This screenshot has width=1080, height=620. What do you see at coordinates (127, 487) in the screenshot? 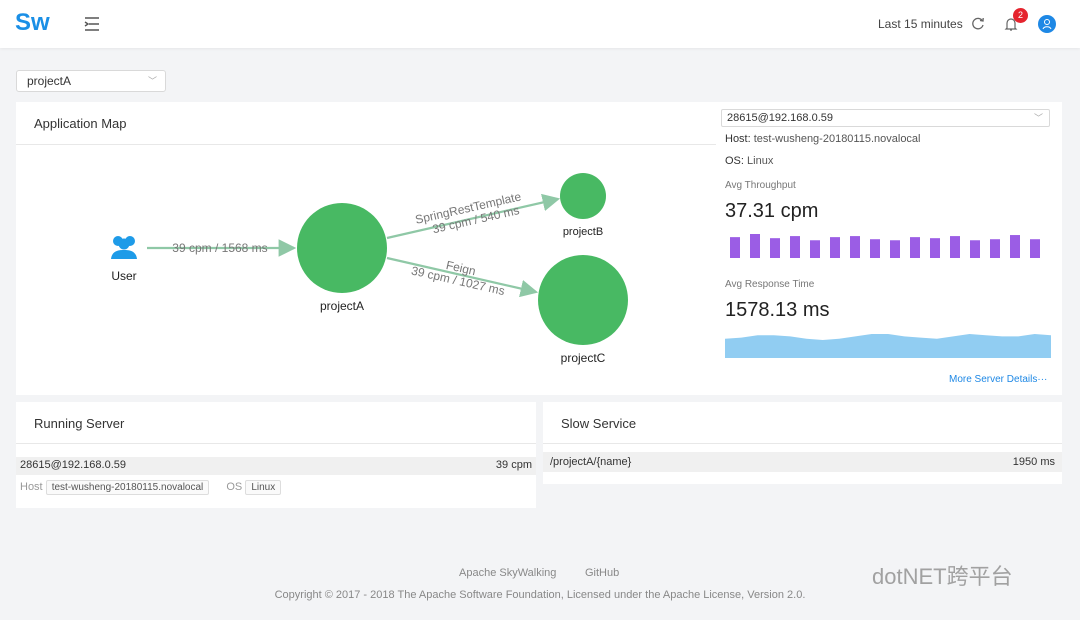
I see `host-tag: test-wusheng-20180115.novalocal` at bounding box center [127, 487].